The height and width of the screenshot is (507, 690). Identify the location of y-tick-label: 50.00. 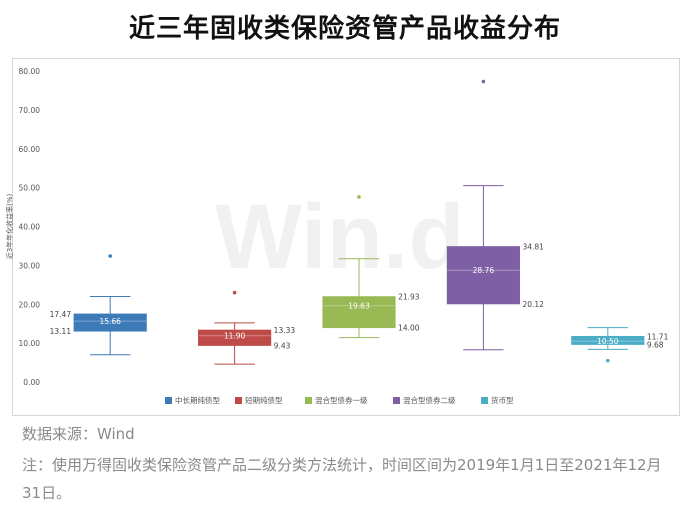
(30, 188).